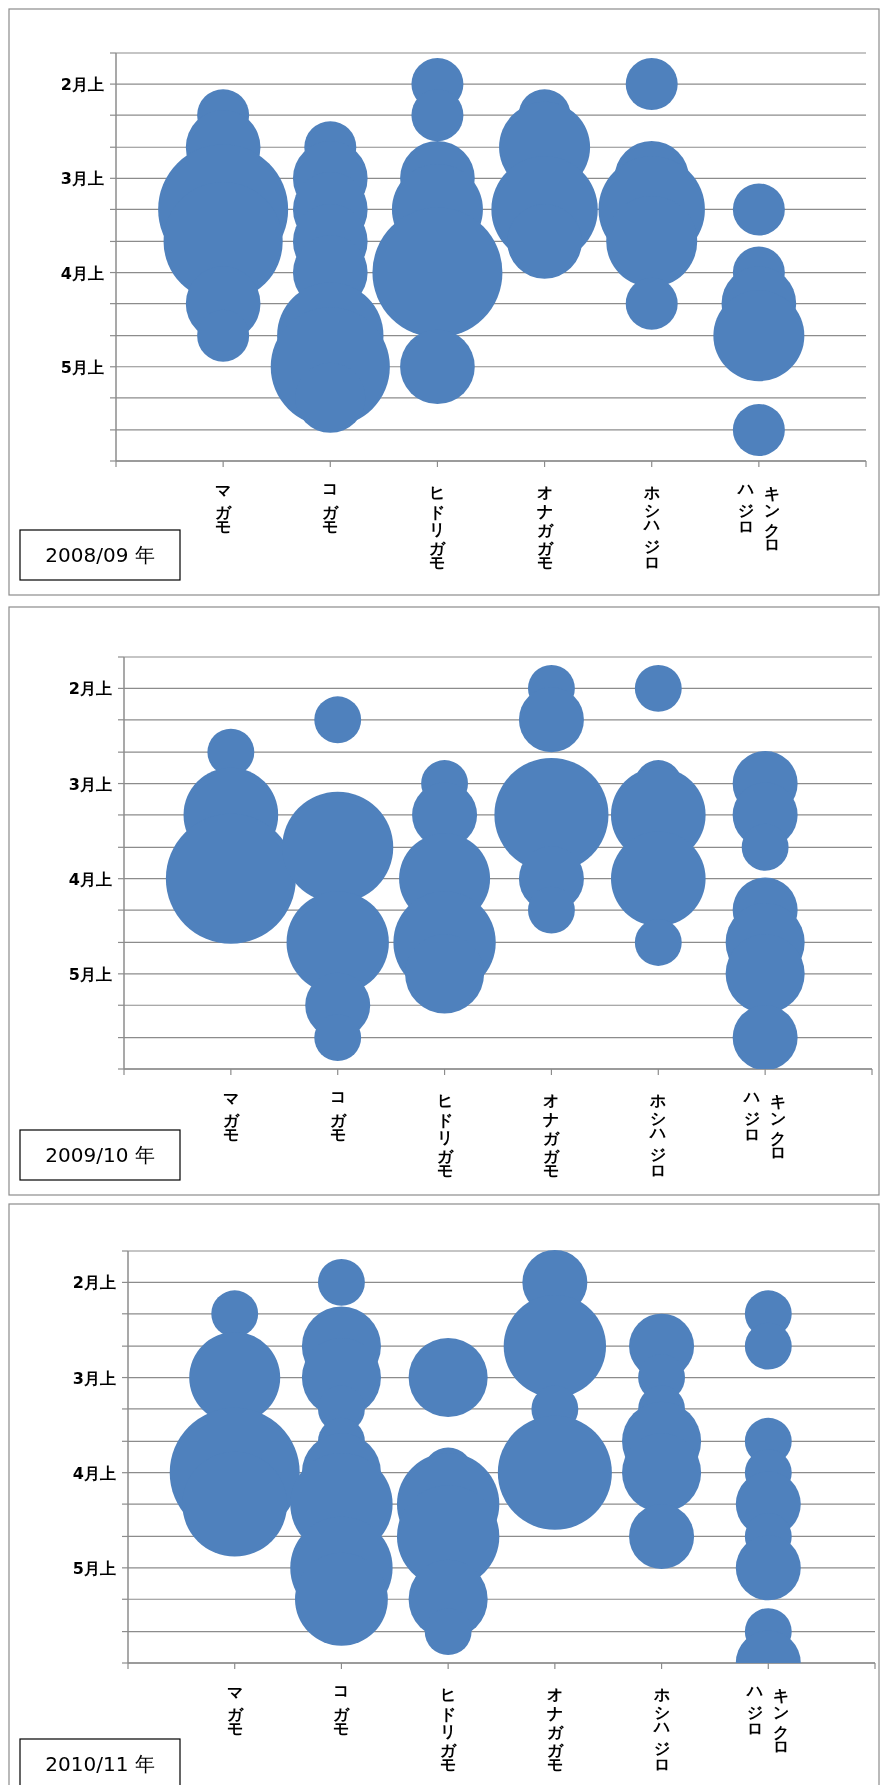  Describe the element at coordinates (100, 1764) in the screenshot. I see `text: 2010/11 年` at that location.